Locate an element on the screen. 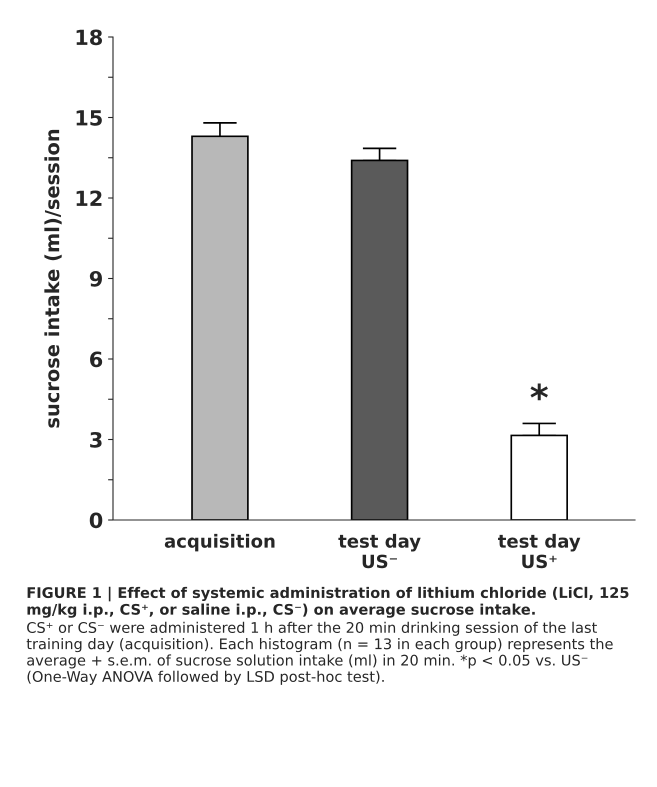 Image resolution: width=657 pixels, height=787 pixels. y-axis-title: sucrose intake (ml)/session is located at coordinates (53, 279).